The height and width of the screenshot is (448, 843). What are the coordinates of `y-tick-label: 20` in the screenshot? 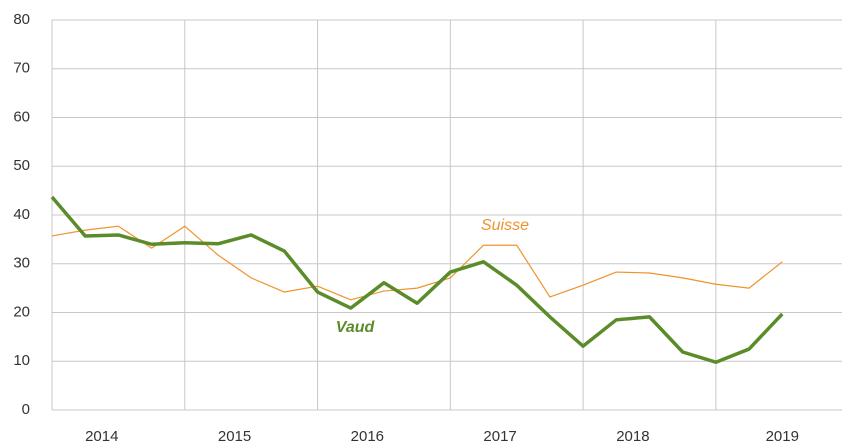 It's located at (21, 311).